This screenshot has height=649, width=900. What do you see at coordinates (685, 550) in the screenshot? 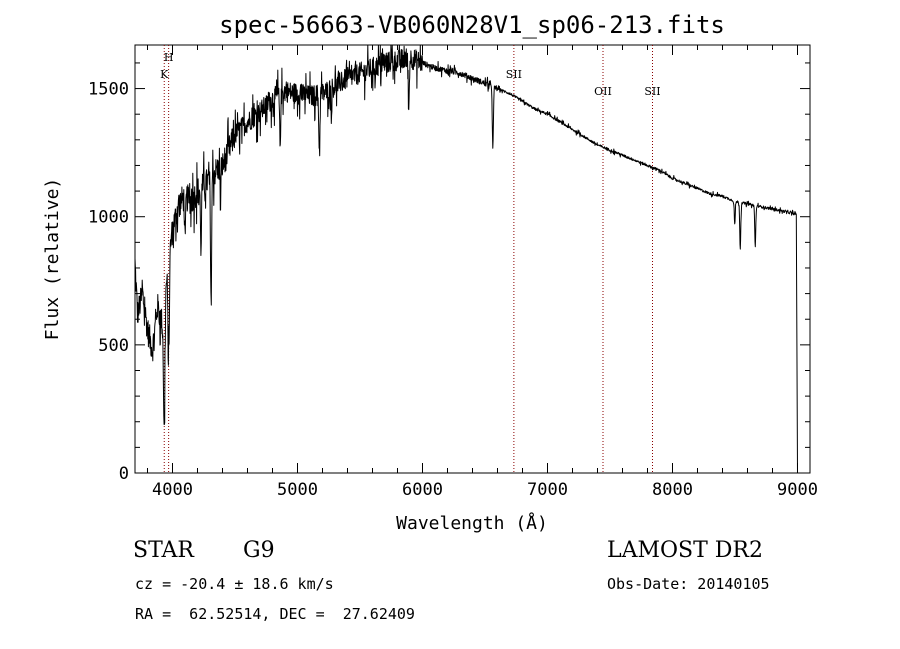
I see `survey-name: LAMOST DR2` at bounding box center [685, 550].